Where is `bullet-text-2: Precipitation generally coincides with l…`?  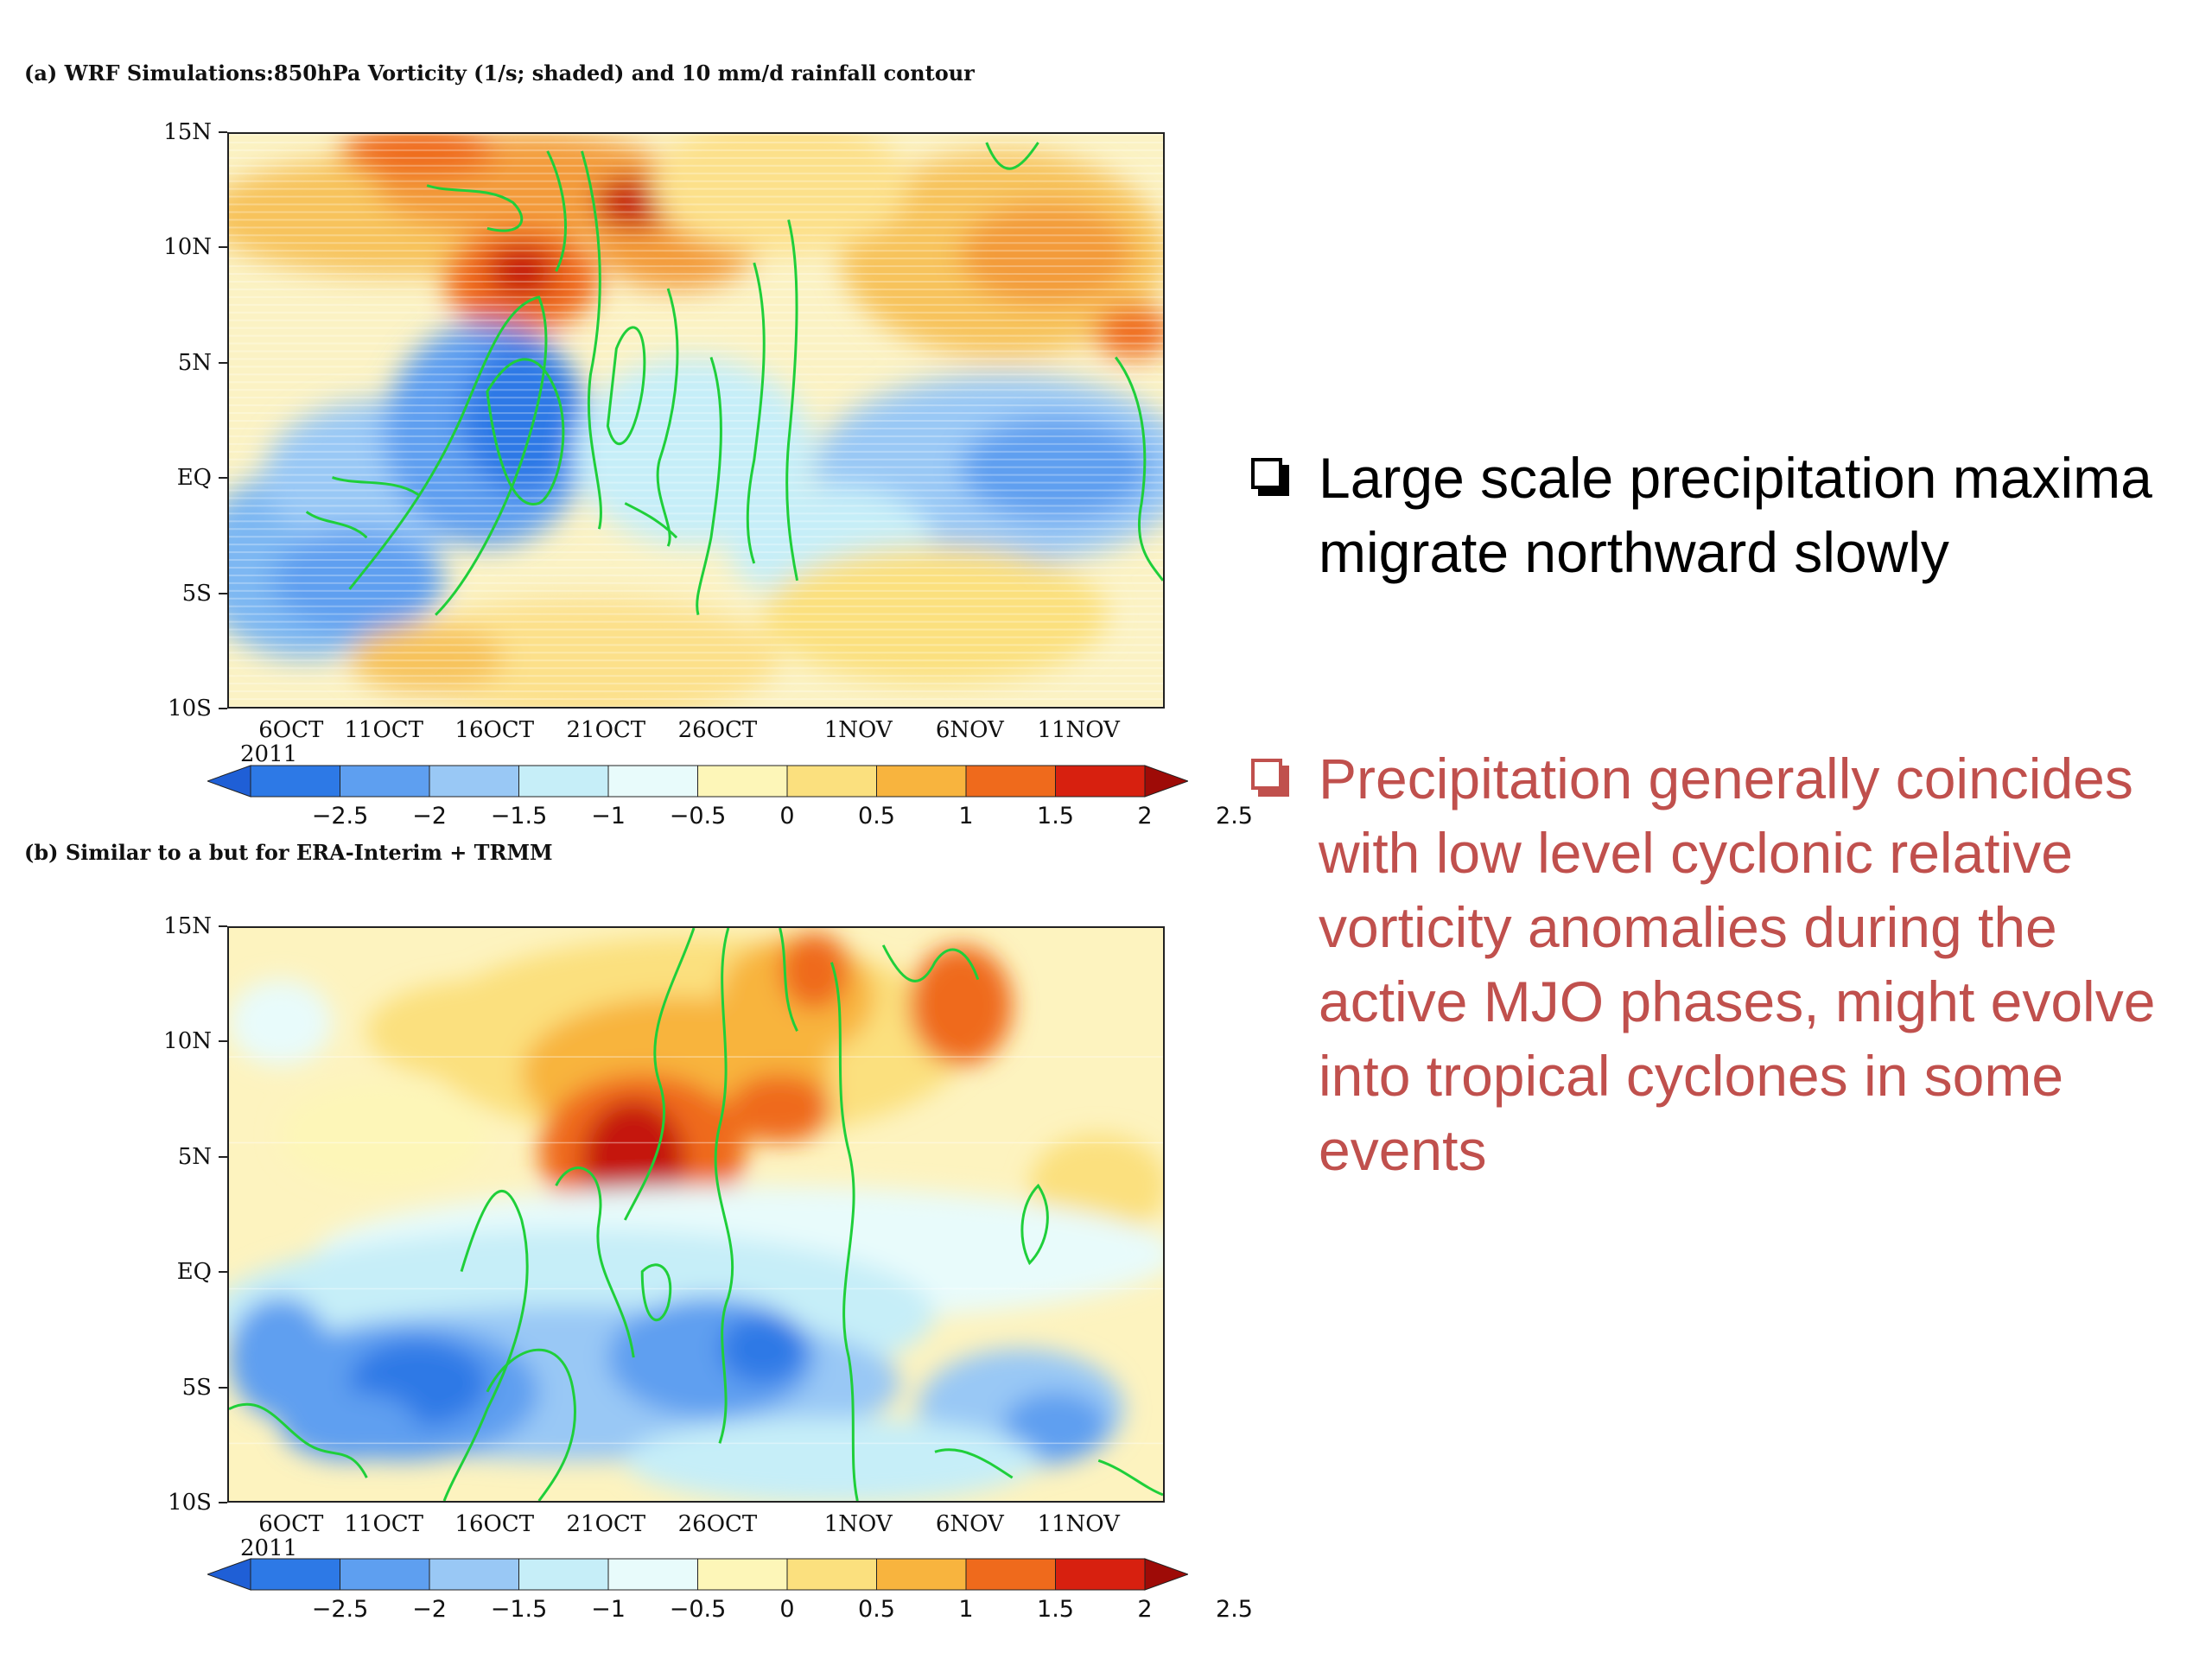
bullet-text-2: Precipitation generally coincides with l… is located at coordinates (1737, 964).